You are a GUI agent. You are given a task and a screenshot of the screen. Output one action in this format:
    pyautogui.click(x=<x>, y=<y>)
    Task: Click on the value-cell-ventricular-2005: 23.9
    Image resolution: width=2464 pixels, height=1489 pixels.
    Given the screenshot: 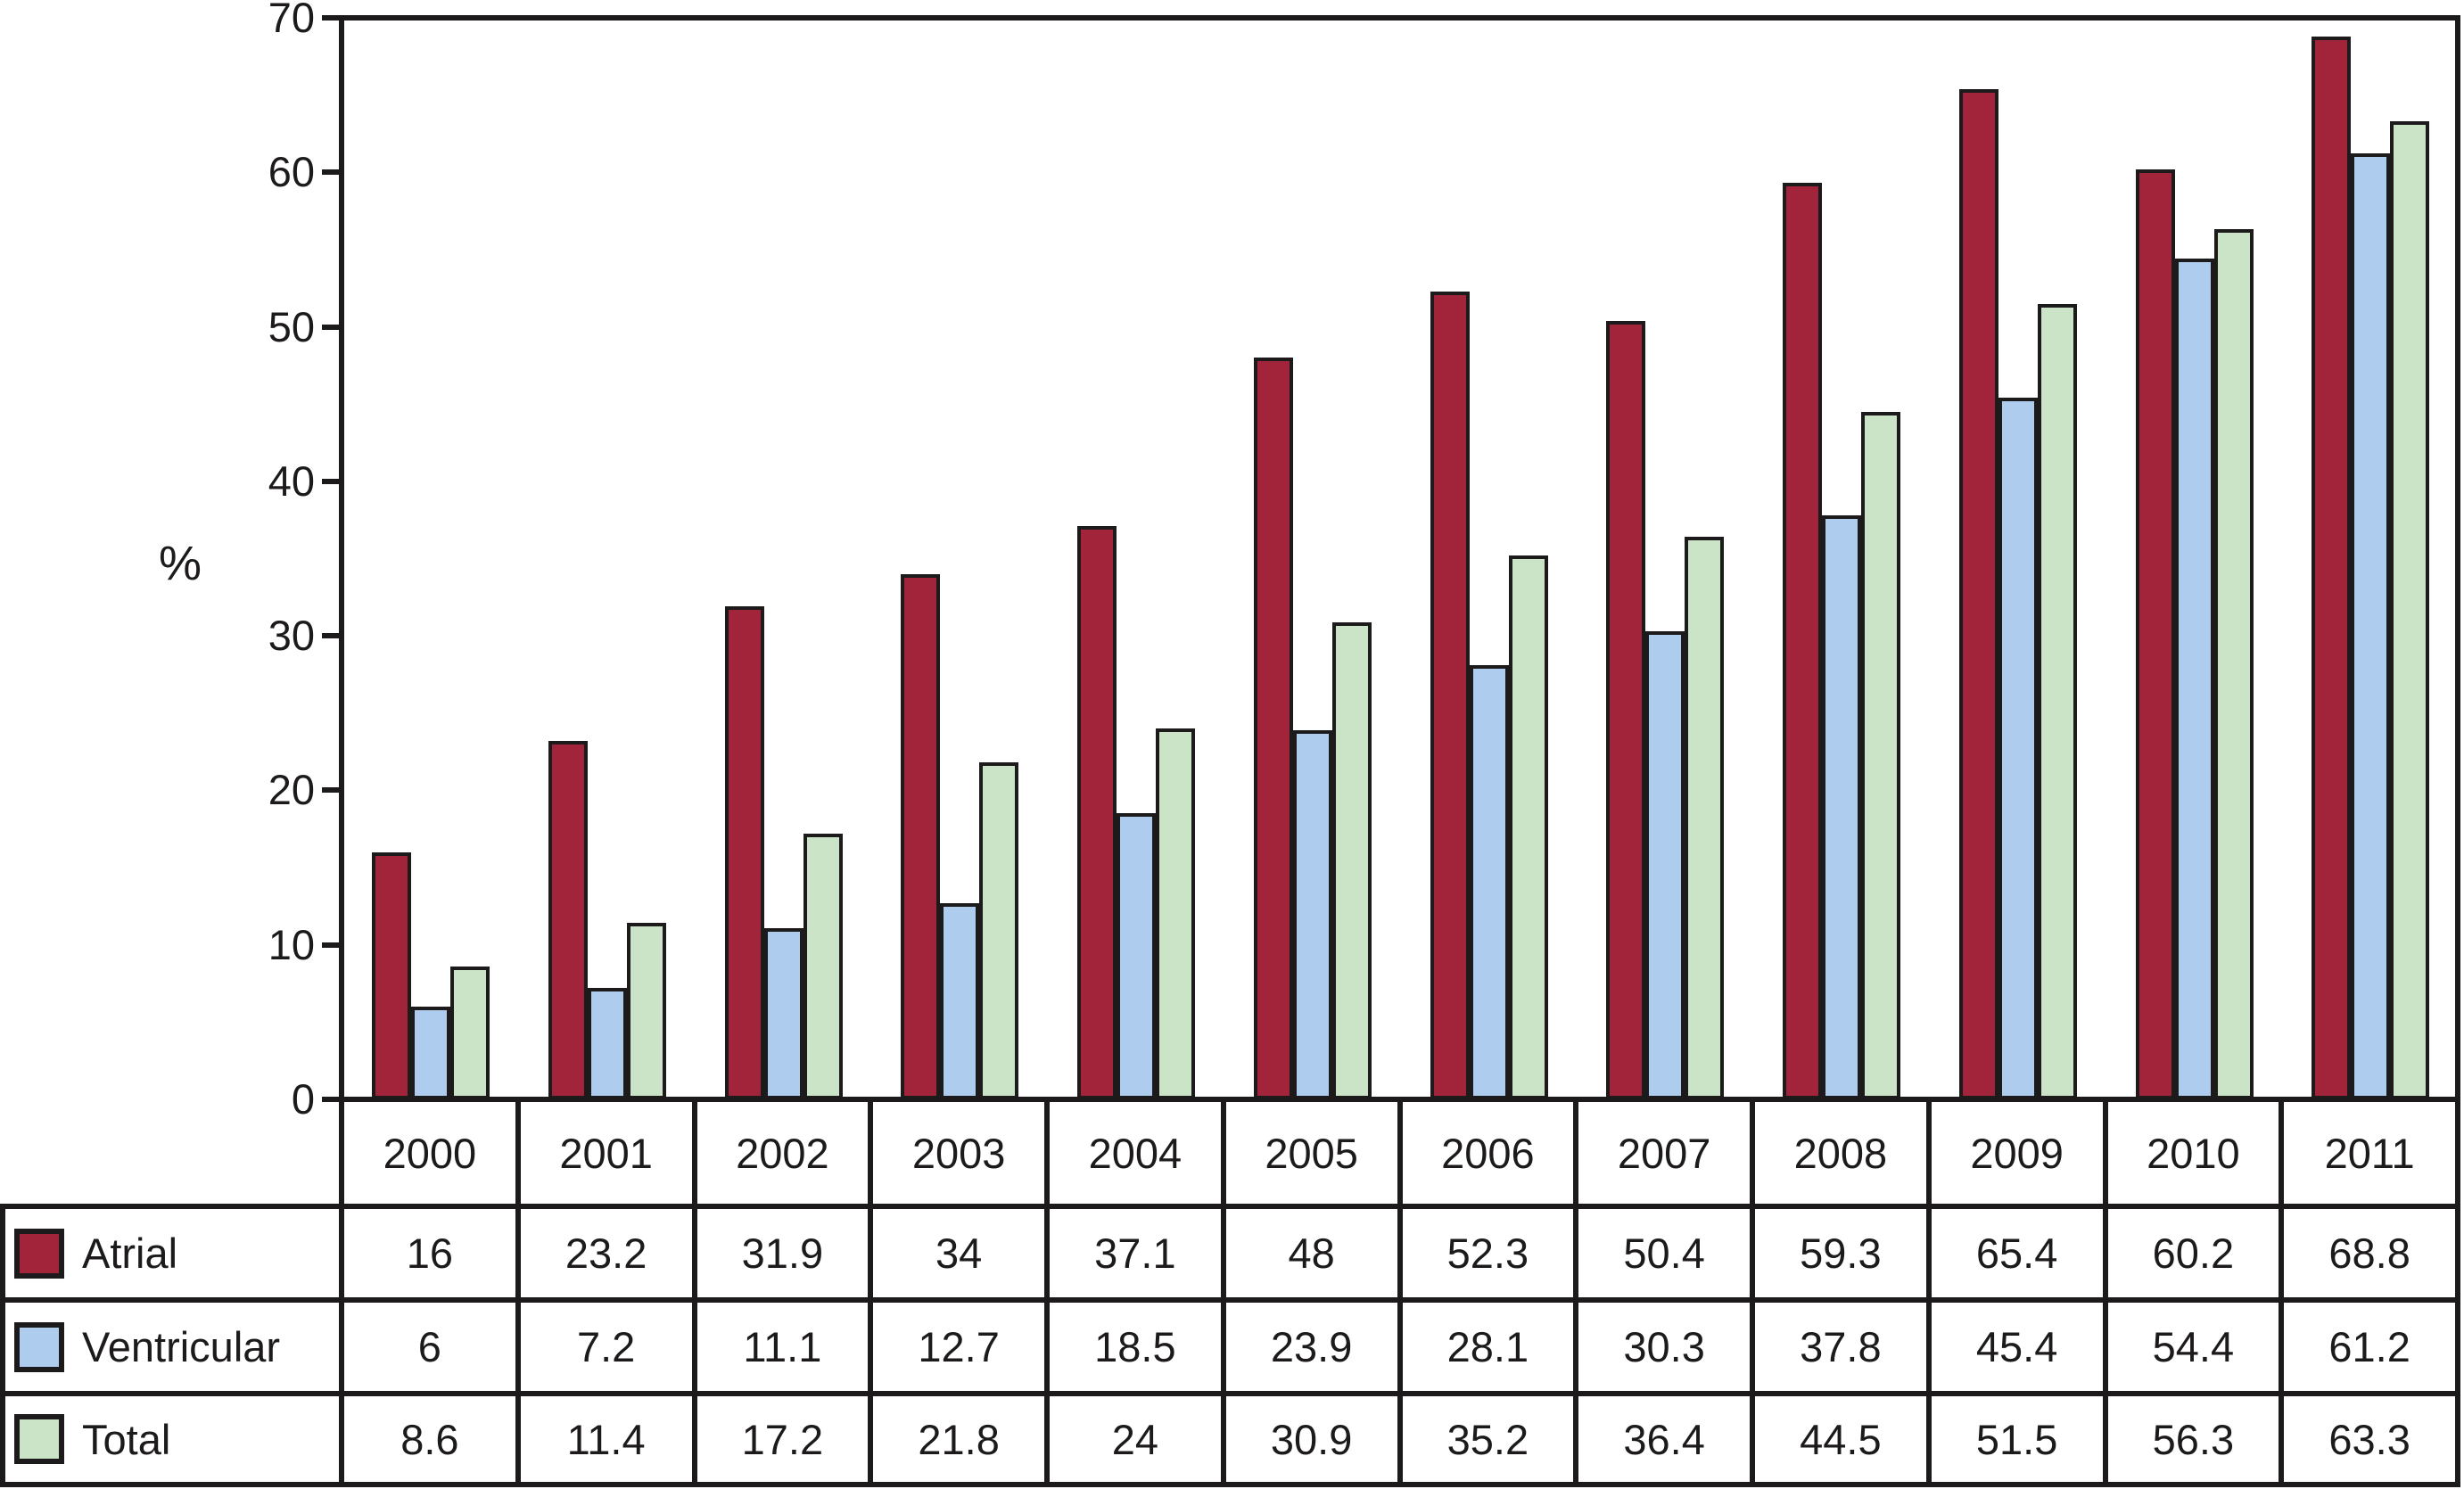 What is the action you would take?
    pyautogui.click(x=1311, y=1346)
    